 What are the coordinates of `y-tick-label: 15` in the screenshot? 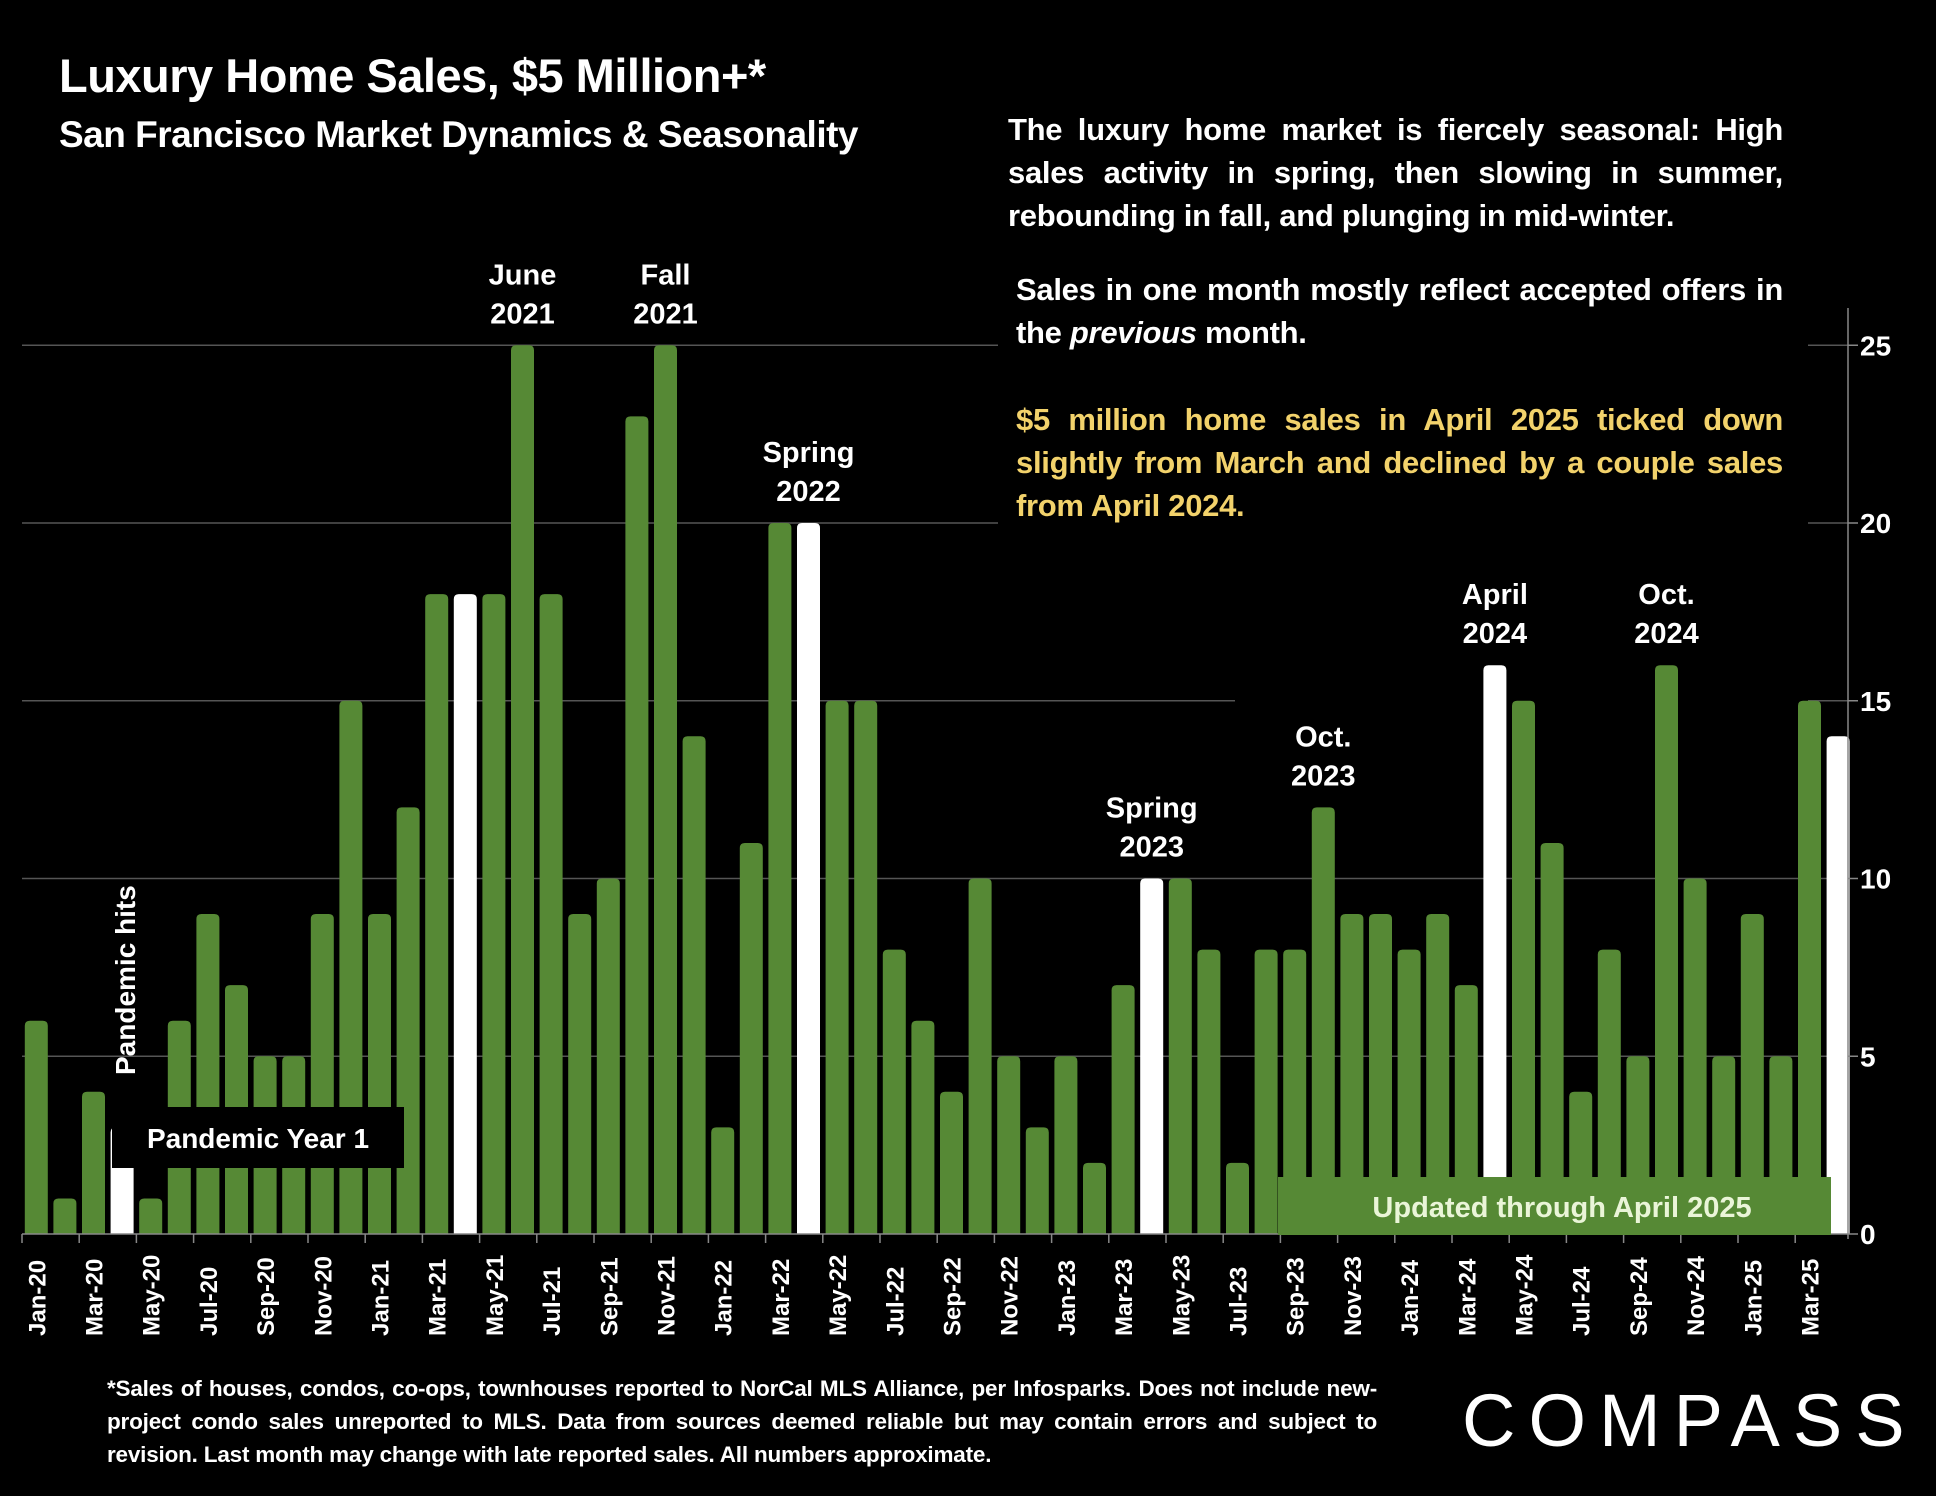 It's located at (1875, 701).